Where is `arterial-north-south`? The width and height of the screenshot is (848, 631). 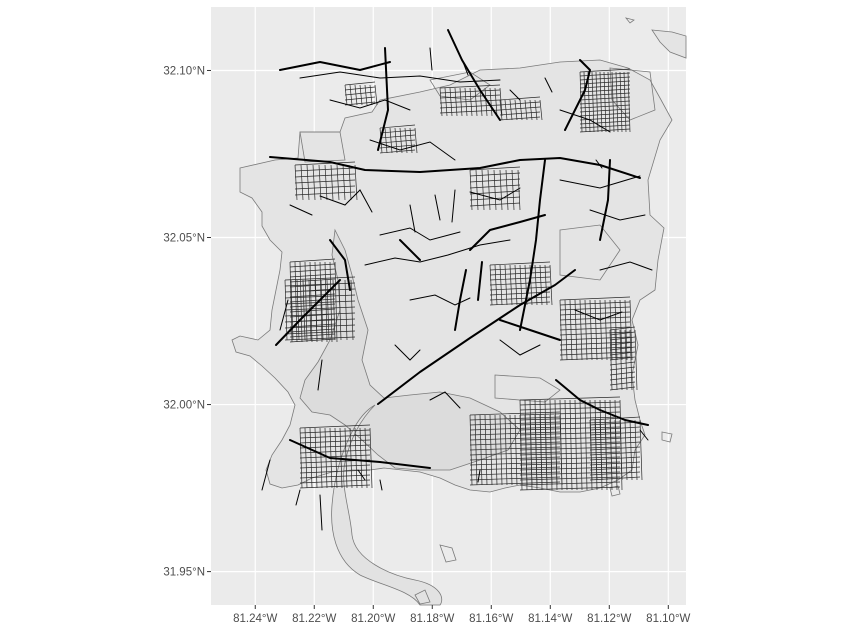
arterial-north-south is located at coordinates (532, 245).